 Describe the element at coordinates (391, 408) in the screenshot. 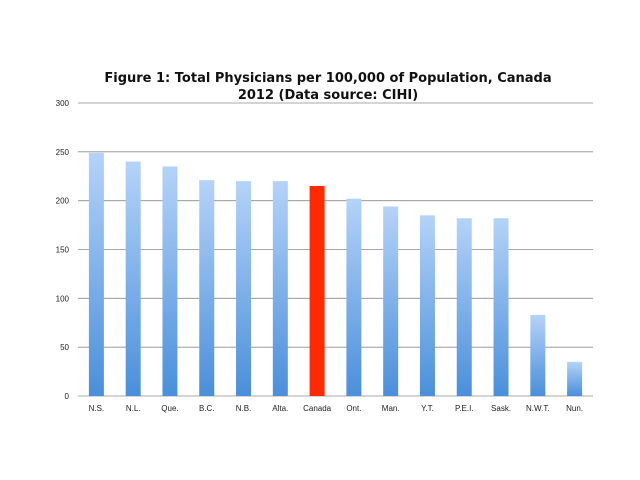

I see `x-tick-label: Man.` at that location.